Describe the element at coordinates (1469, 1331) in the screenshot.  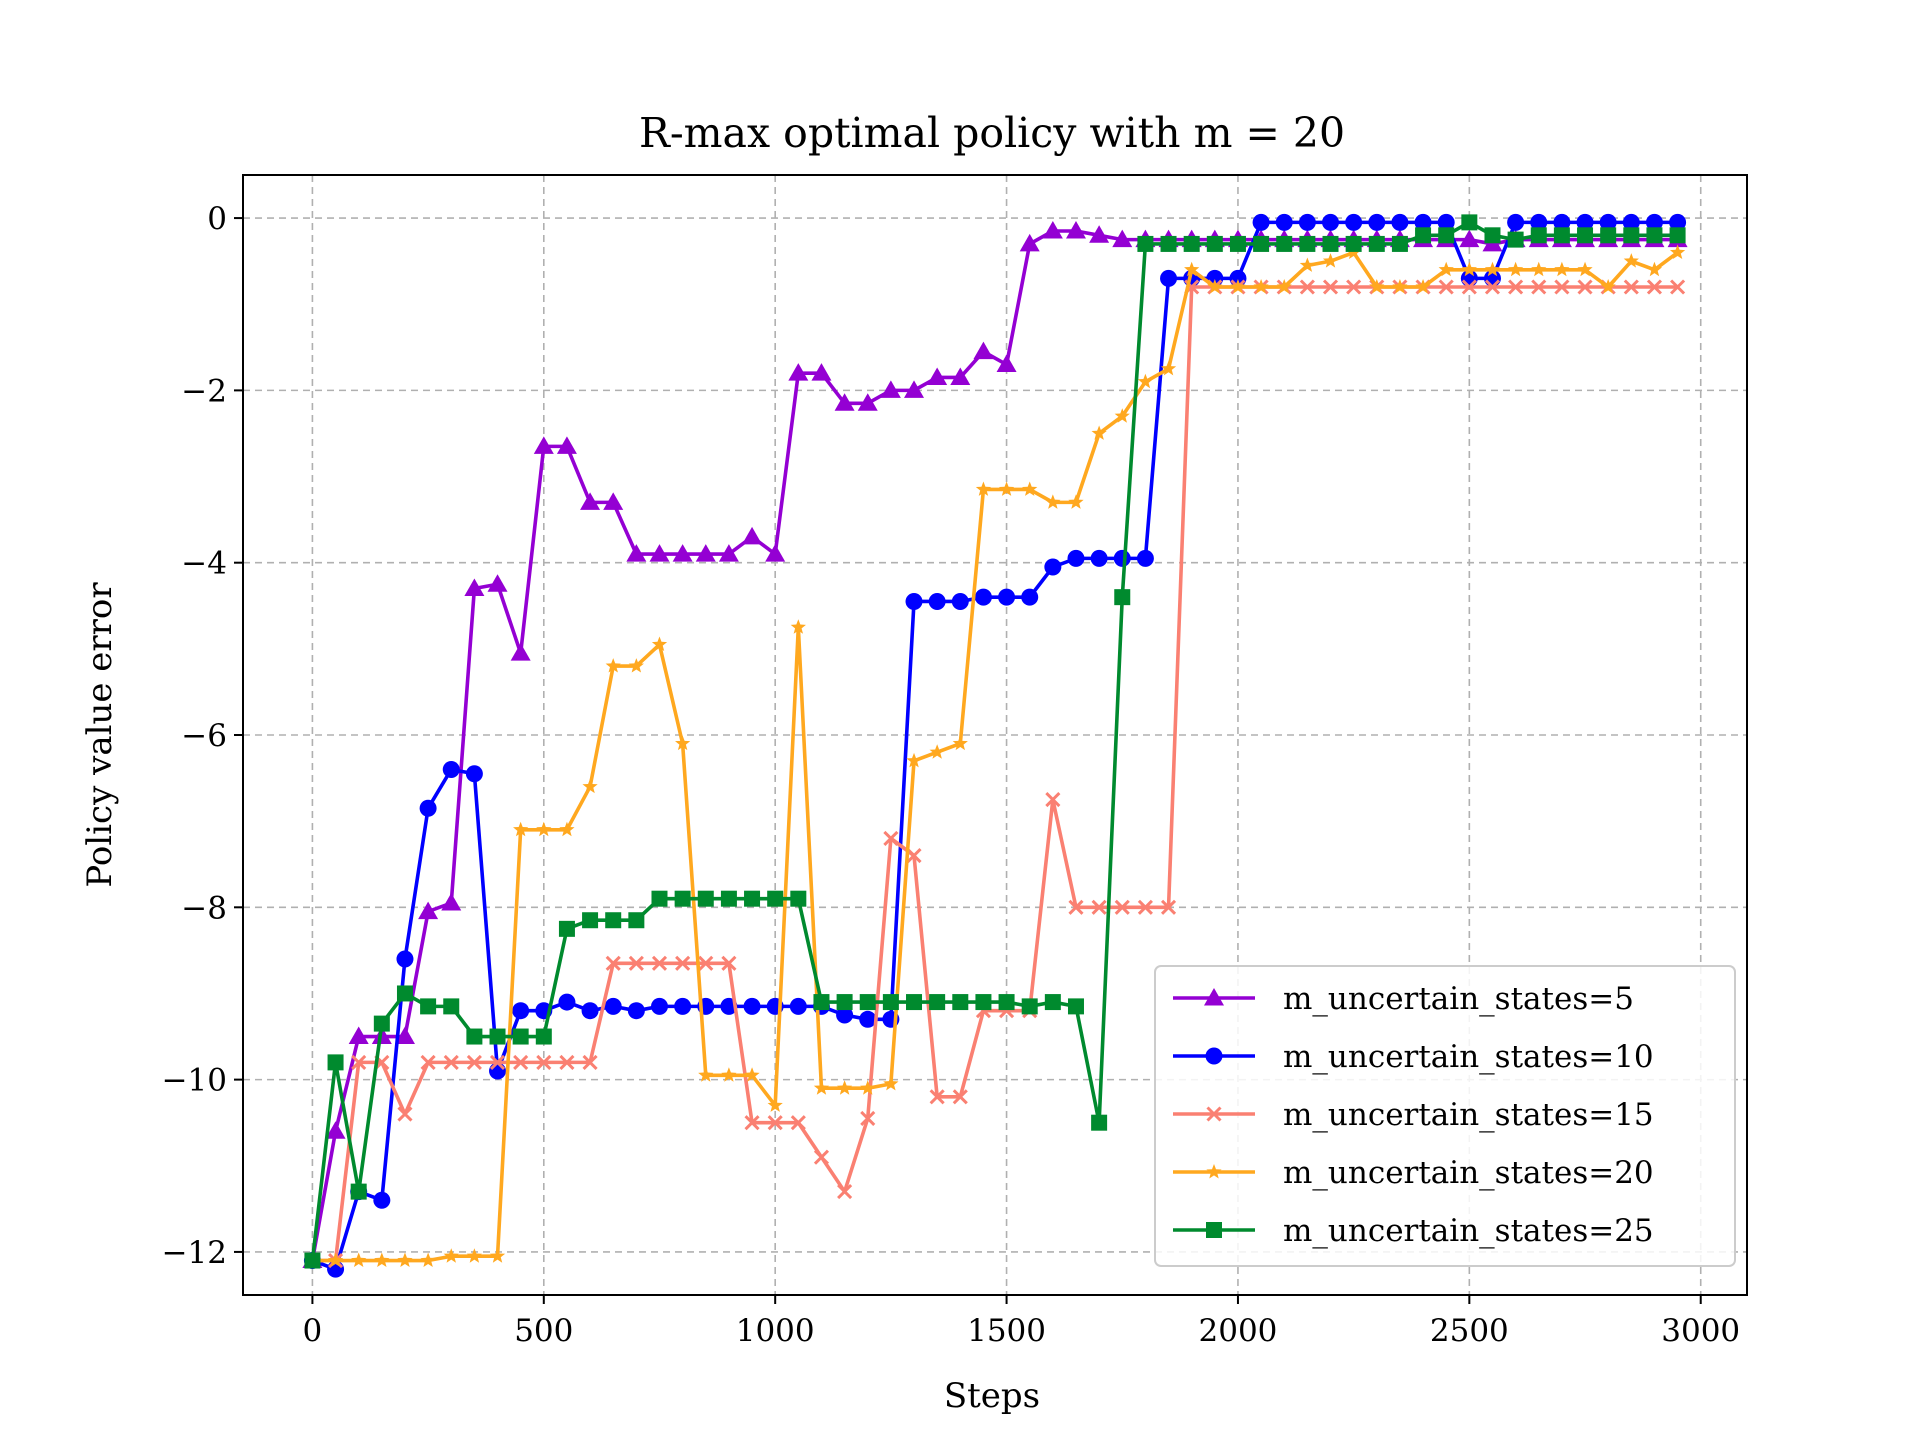
I see `x-tick-label: 2500` at that location.